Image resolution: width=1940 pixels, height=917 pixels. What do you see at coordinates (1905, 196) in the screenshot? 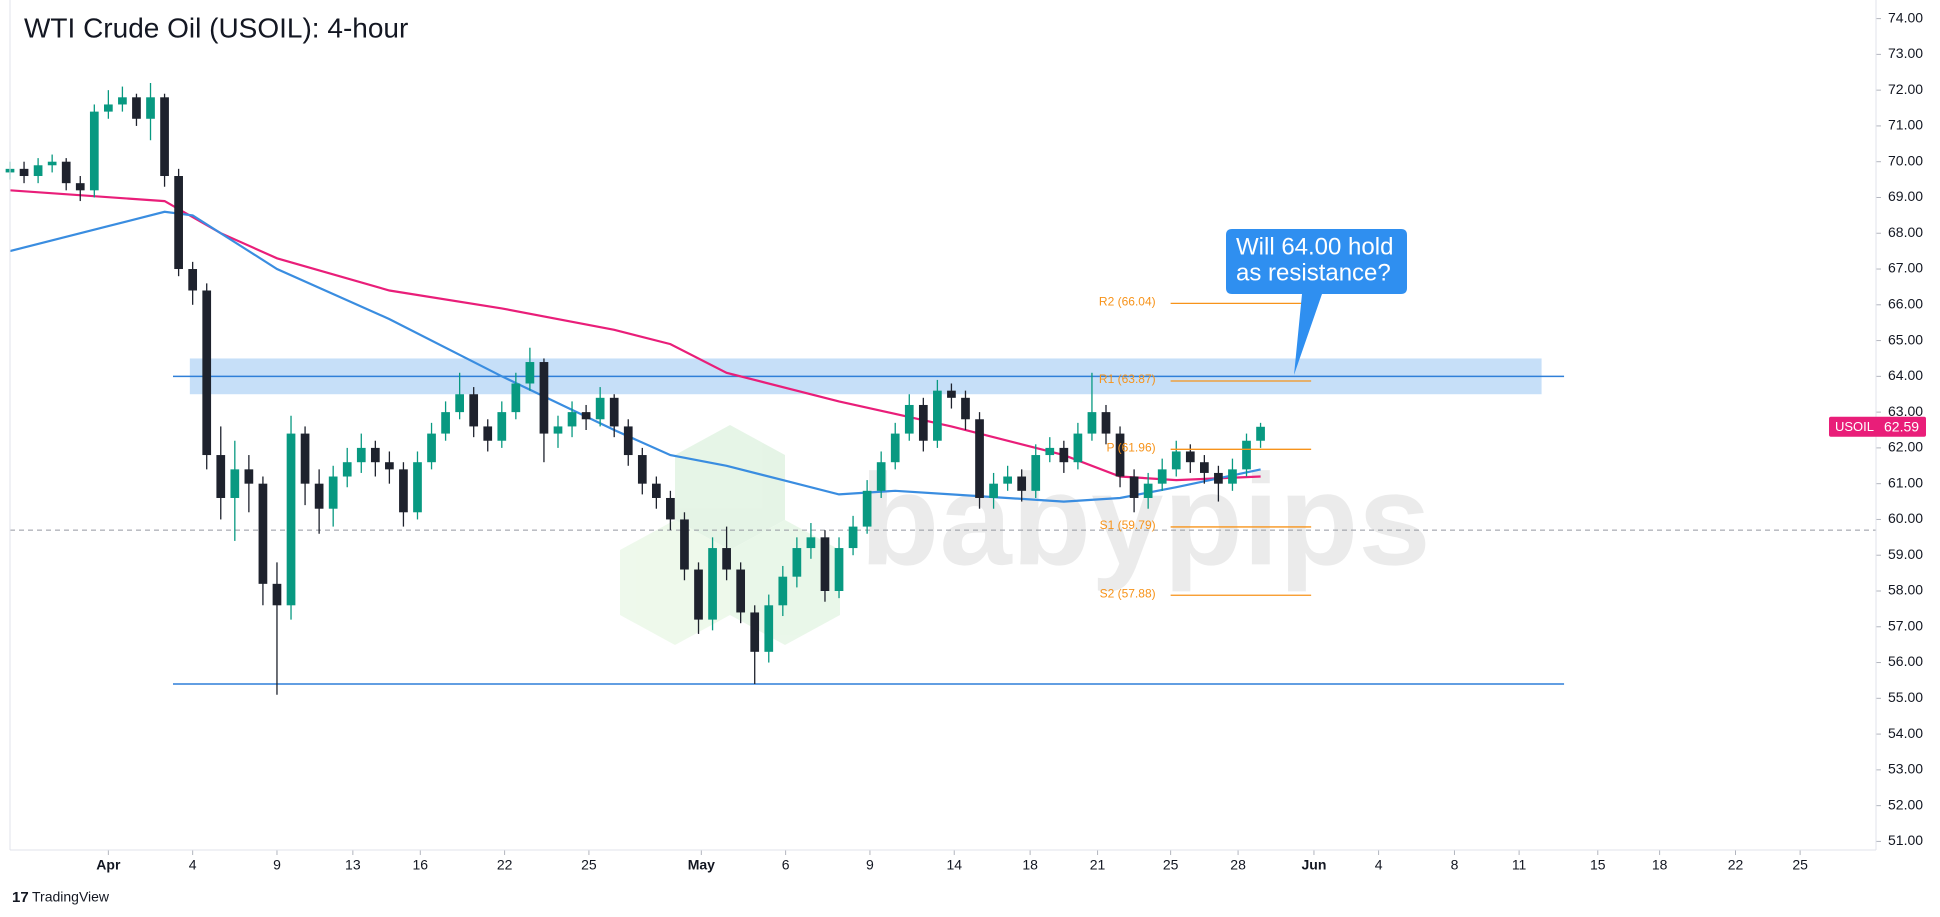
I see `y-tick-label: 69.00` at bounding box center [1905, 196].